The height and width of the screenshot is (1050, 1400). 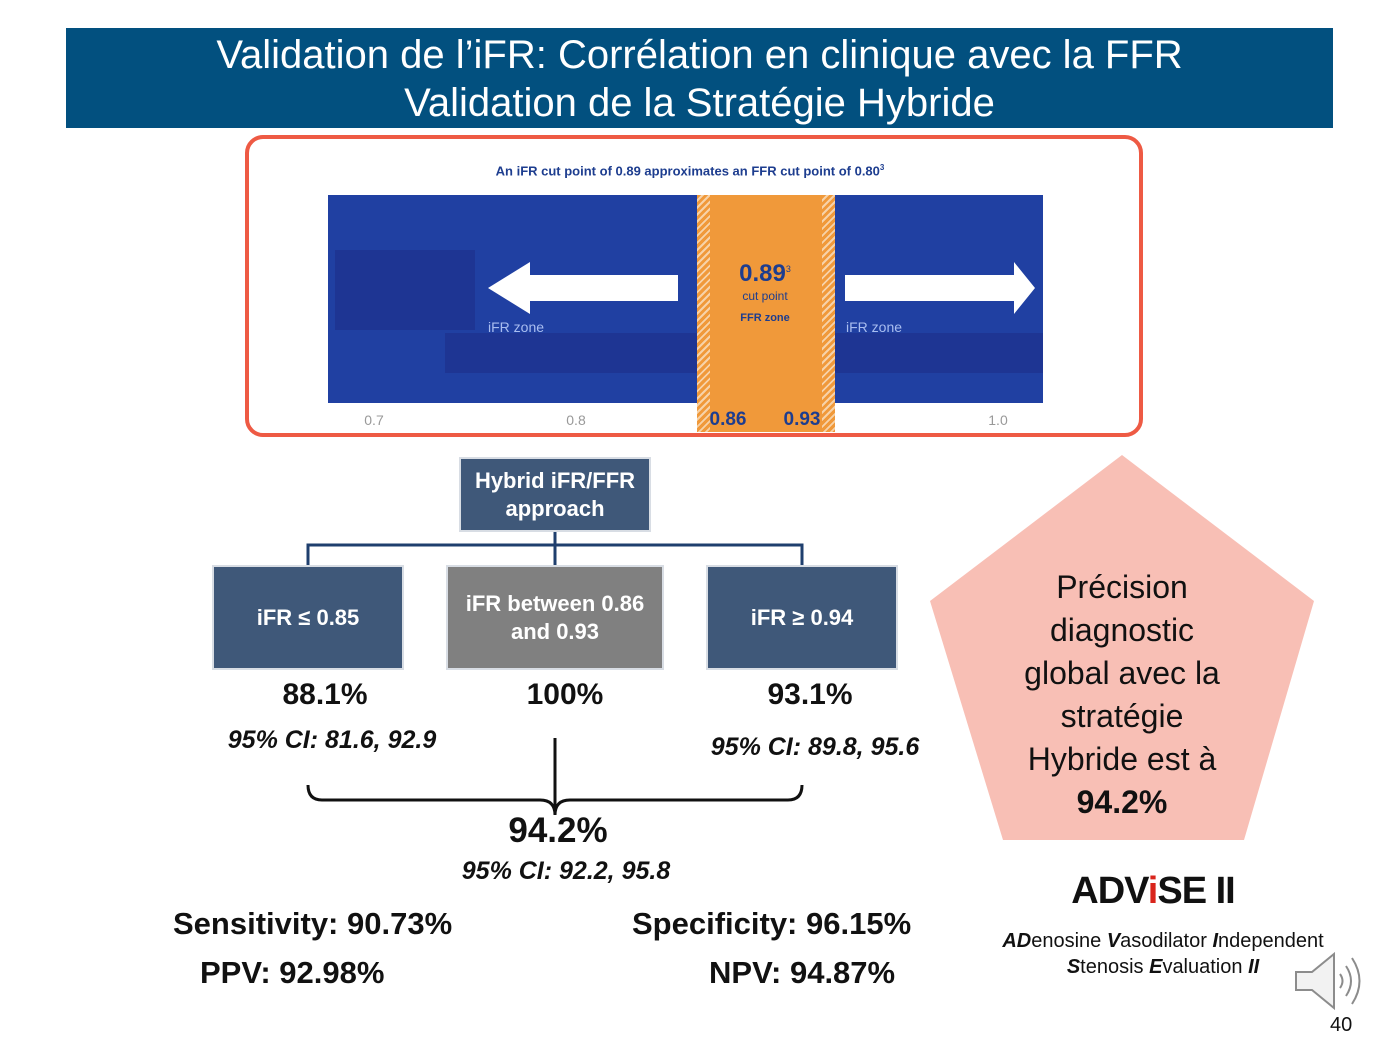 What do you see at coordinates (555, 603) in the screenshot?
I see `branch-label: iFR between 0.86` at bounding box center [555, 603].